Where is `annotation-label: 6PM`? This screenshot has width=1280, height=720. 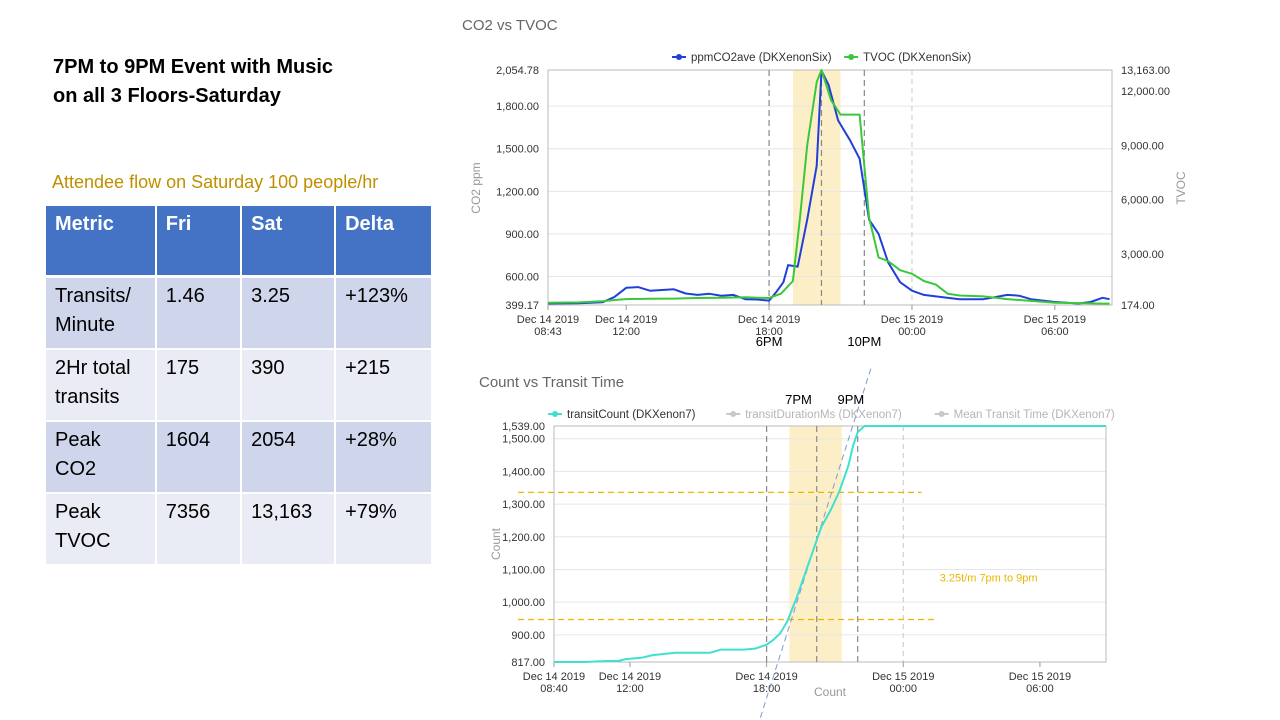 annotation-label: 6PM is located at coordinates (769, 341).